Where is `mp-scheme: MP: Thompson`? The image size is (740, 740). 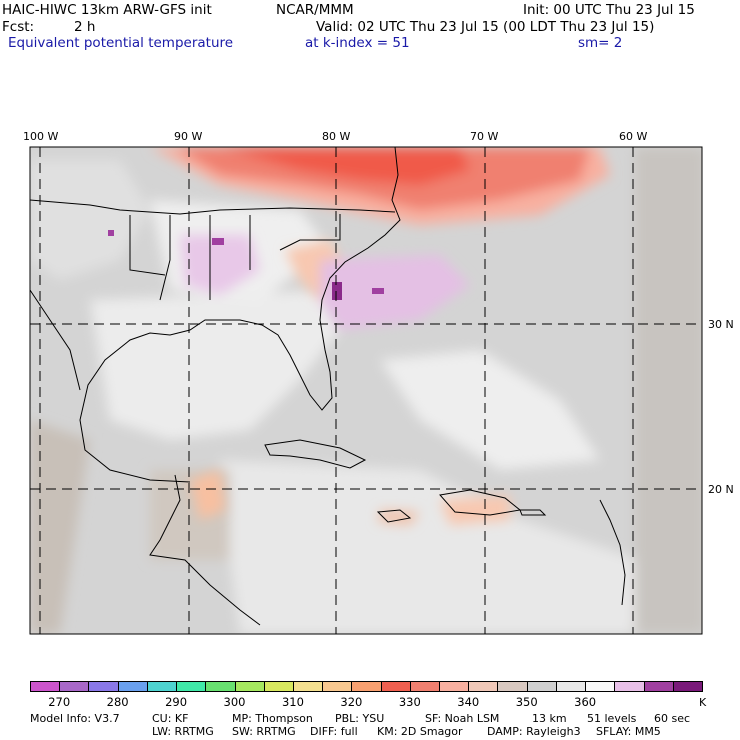
mp-scheme: MP: Thompson is located at coordinates (272, 718).